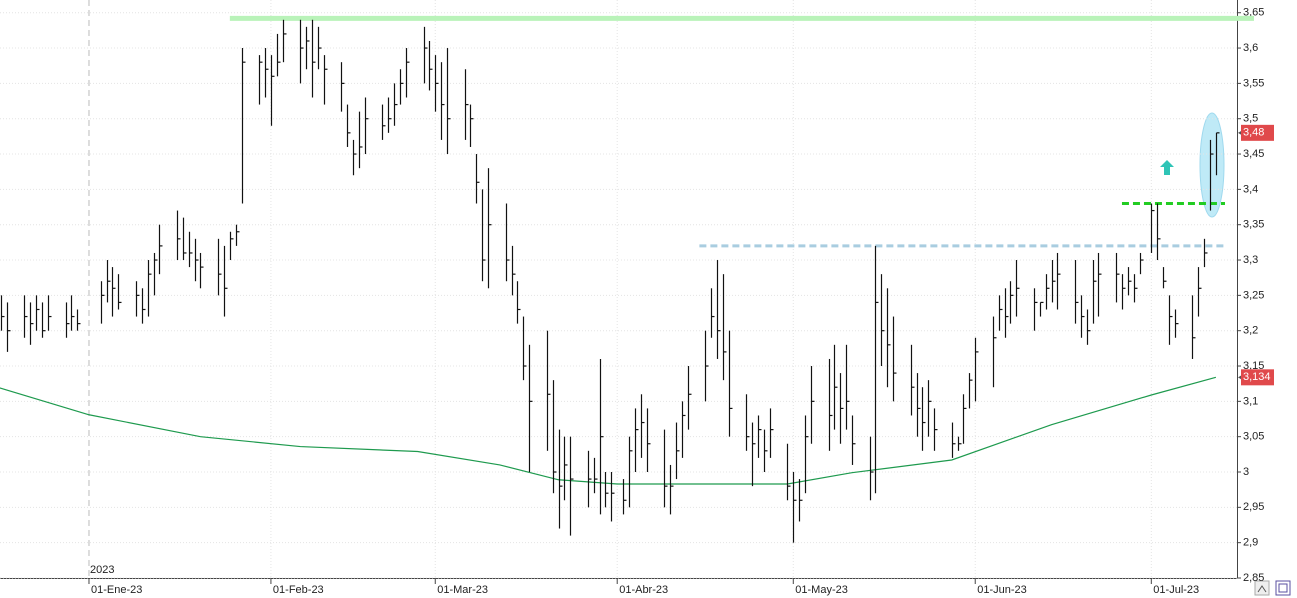 This screenshot has height=598, width=1297. I want to click on x-tick-label: 01-Ene-23, so click(116, 590).